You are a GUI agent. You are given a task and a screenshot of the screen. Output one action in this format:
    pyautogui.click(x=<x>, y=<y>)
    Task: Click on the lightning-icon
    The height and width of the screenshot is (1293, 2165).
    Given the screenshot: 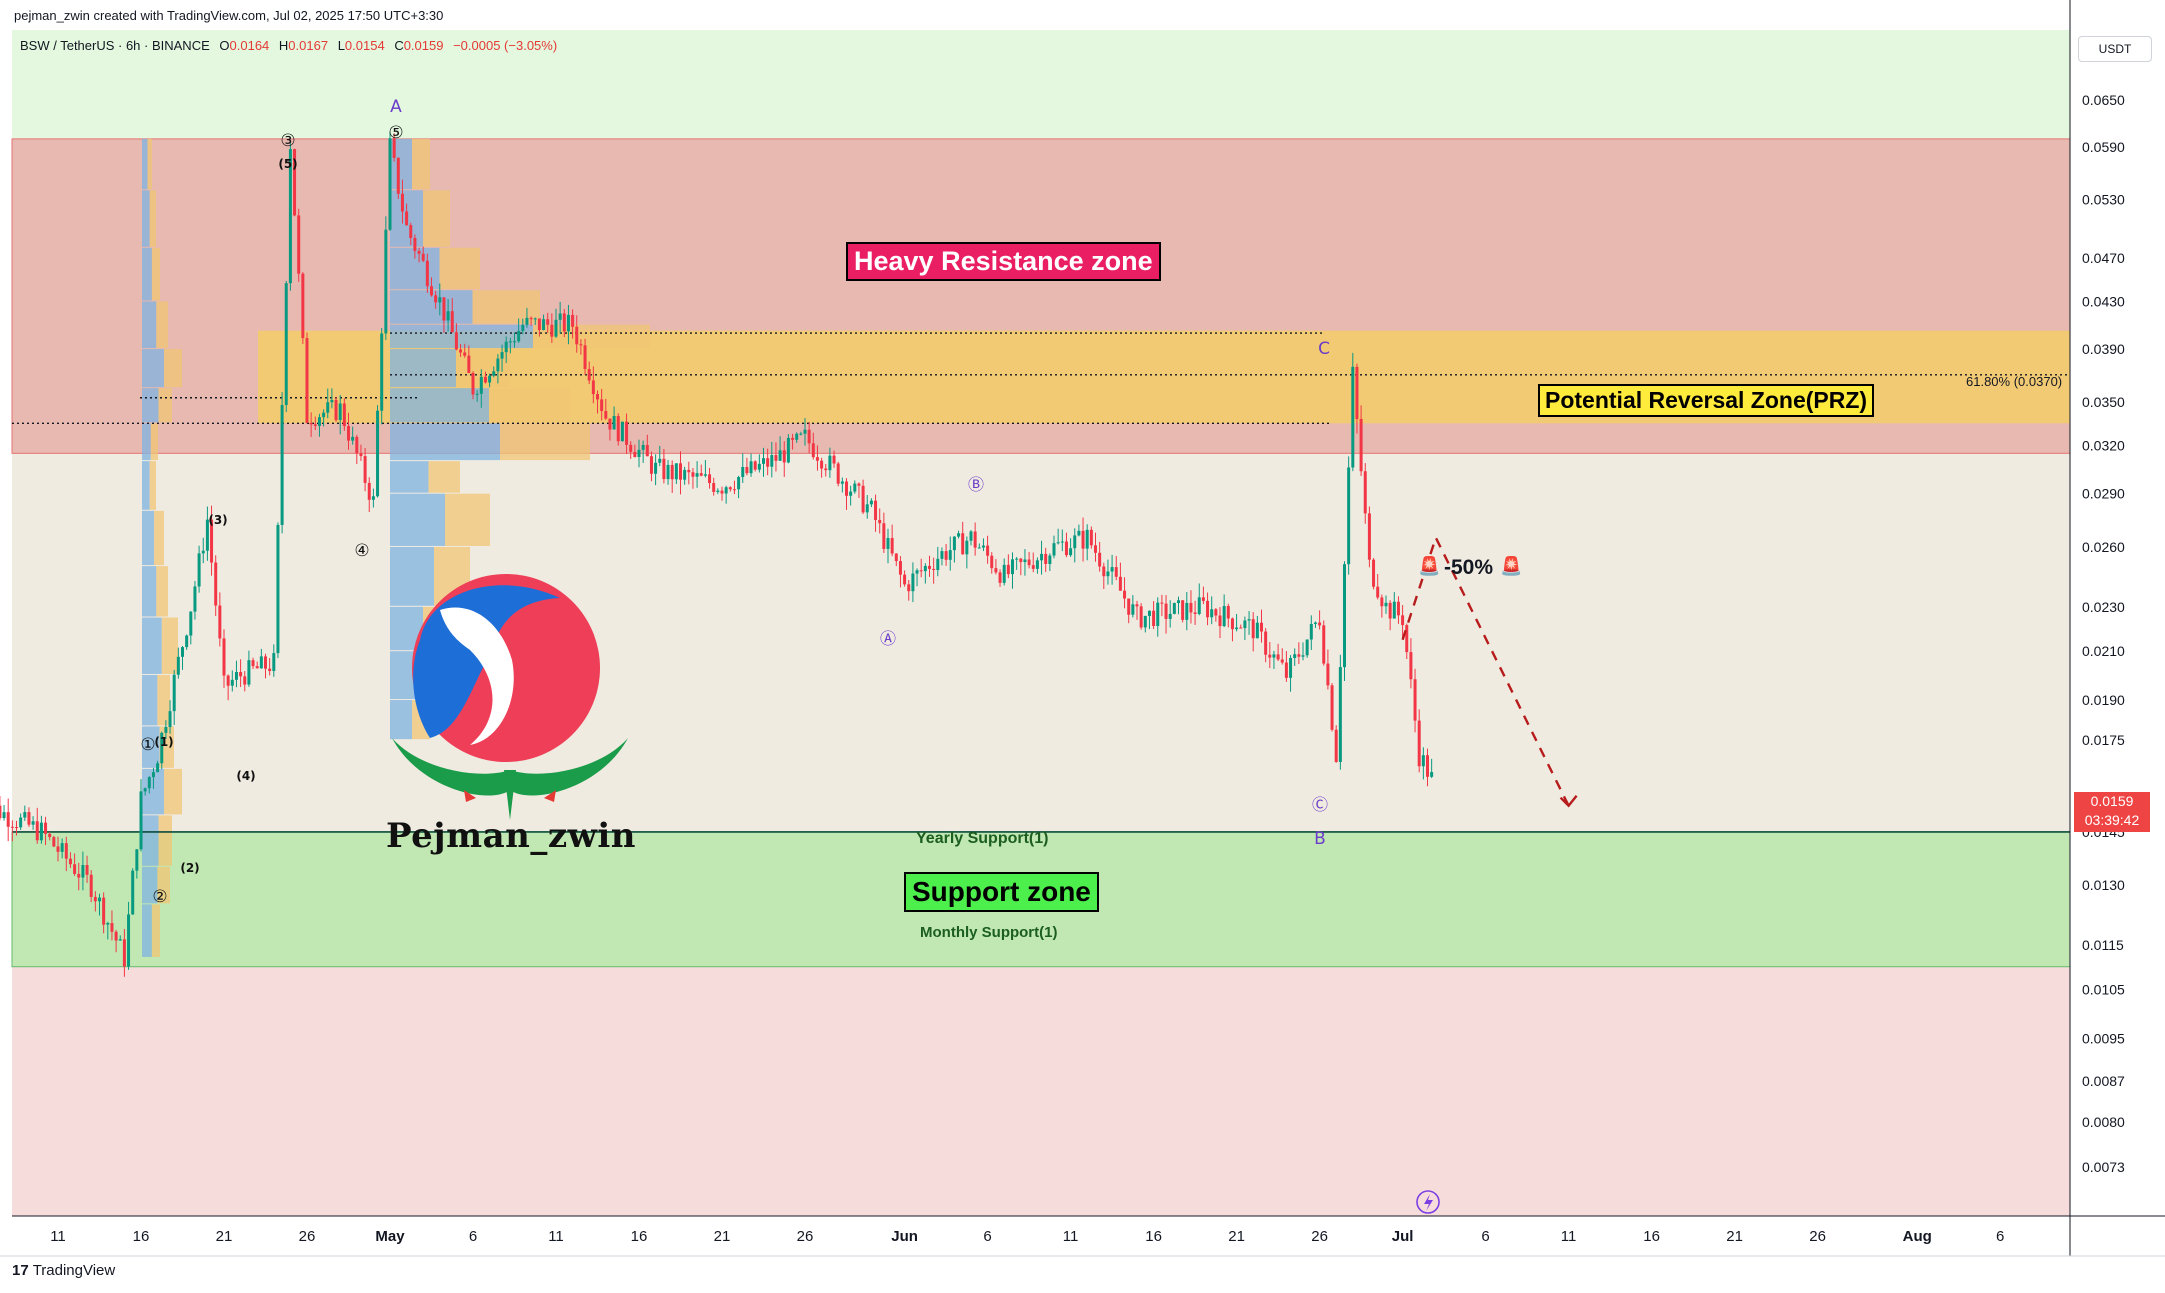 What is the action you would take?
    pyautogui.click(x=1428, y=1202)
    